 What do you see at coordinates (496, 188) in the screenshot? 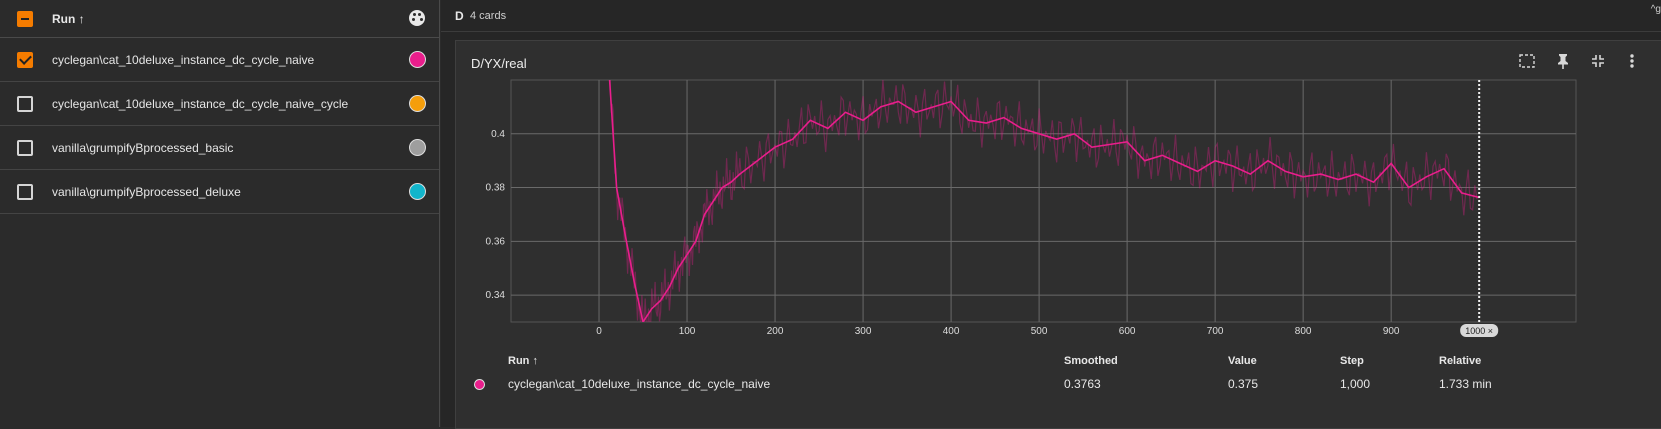
I see `y-tick-label: 0.38` at bounding box center [496, 188].